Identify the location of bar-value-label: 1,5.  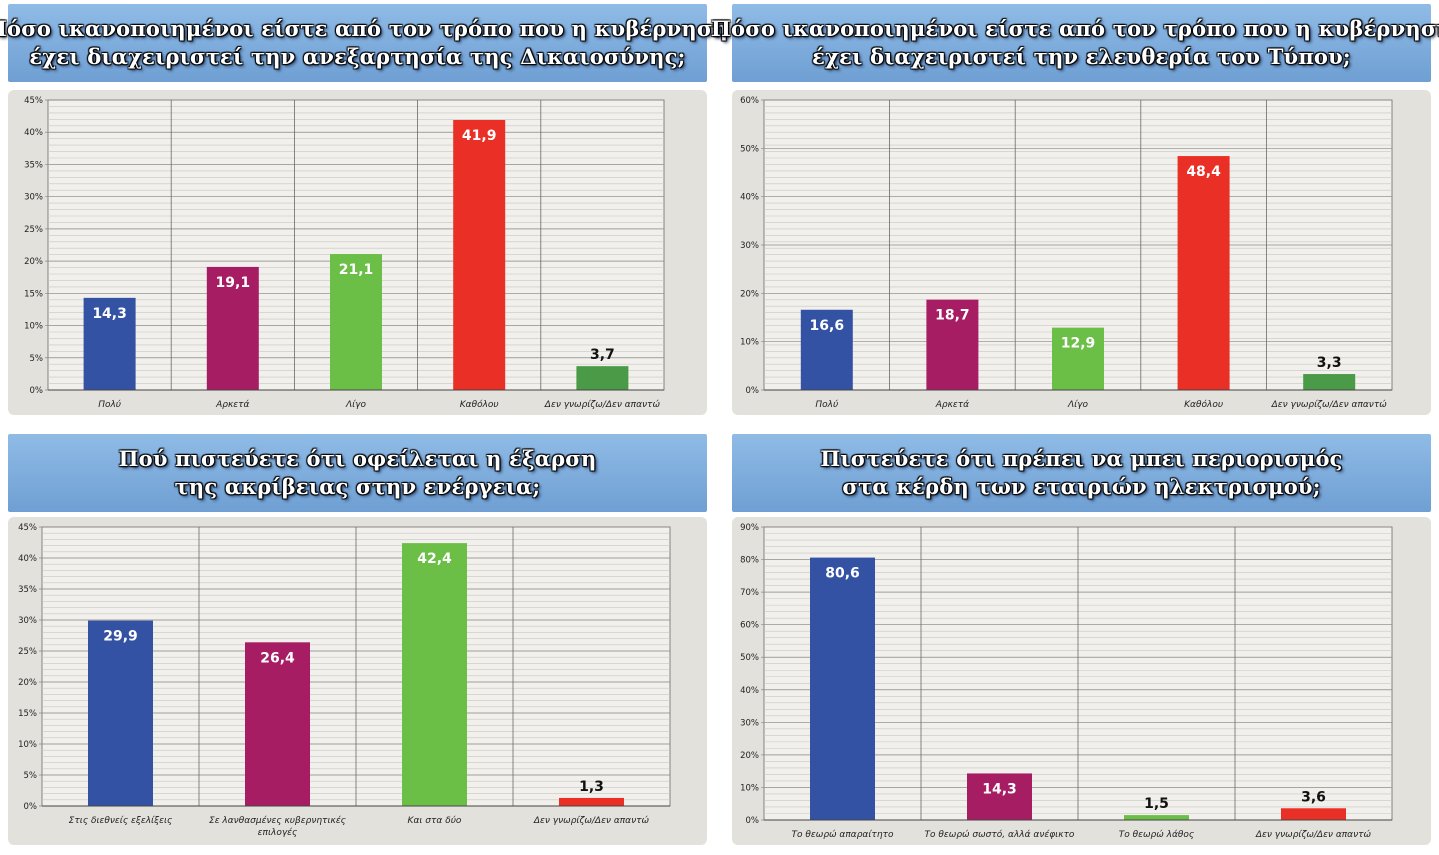
(1156, 804).